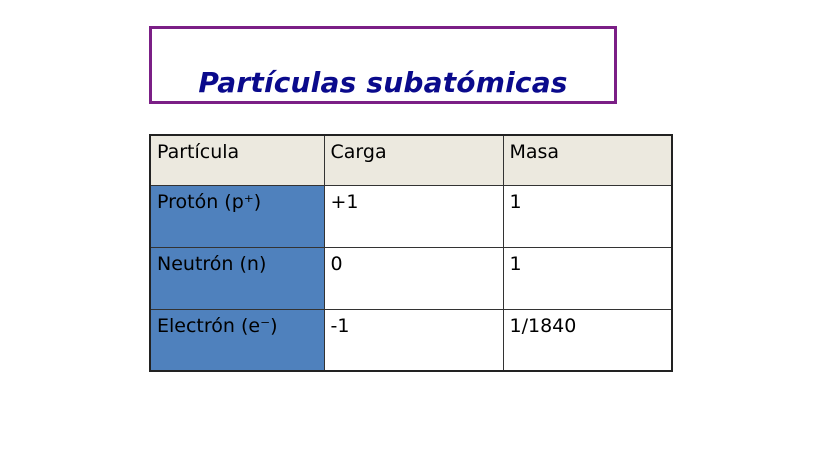  What do you see at coordinates (413, 340) in the screenshot?
I see `cell-charge: -1` at bounding box center [413, 340].